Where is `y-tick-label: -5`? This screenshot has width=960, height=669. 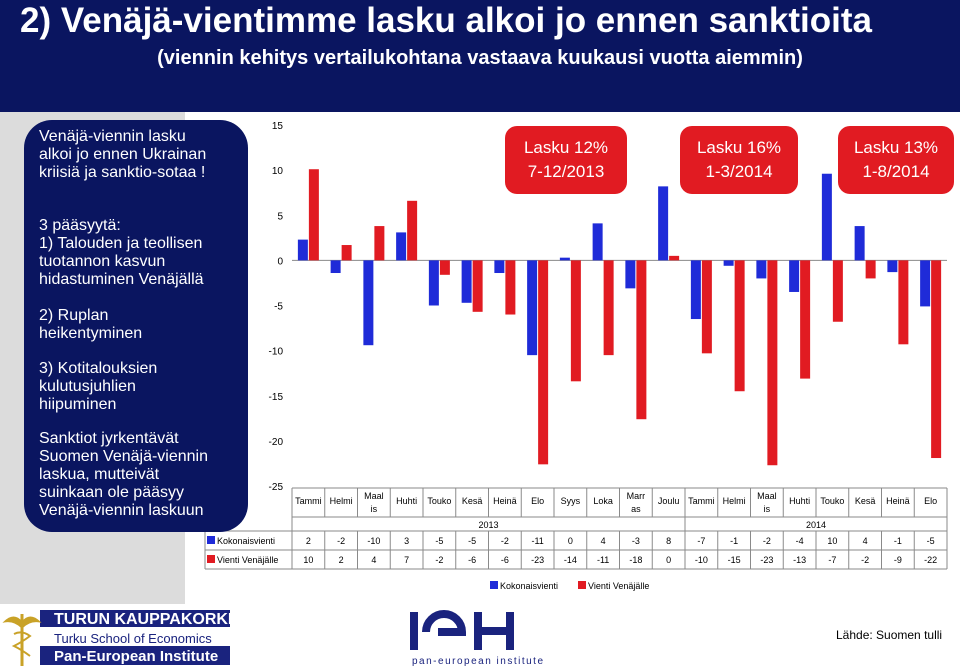 y-tick-label: -5 is located at coordinates (278, 307).